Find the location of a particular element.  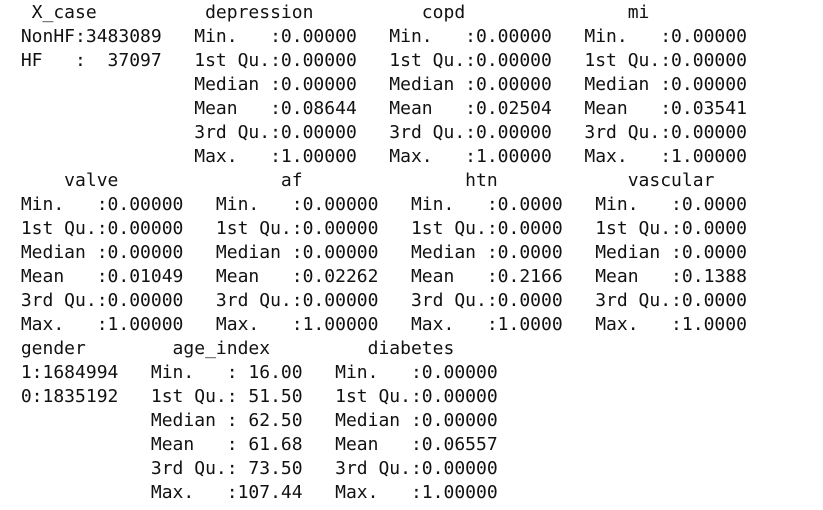

console-line: 1:1684994 Min. : 16.00 Min. :0.00000 is located at coordinates (265, 372).